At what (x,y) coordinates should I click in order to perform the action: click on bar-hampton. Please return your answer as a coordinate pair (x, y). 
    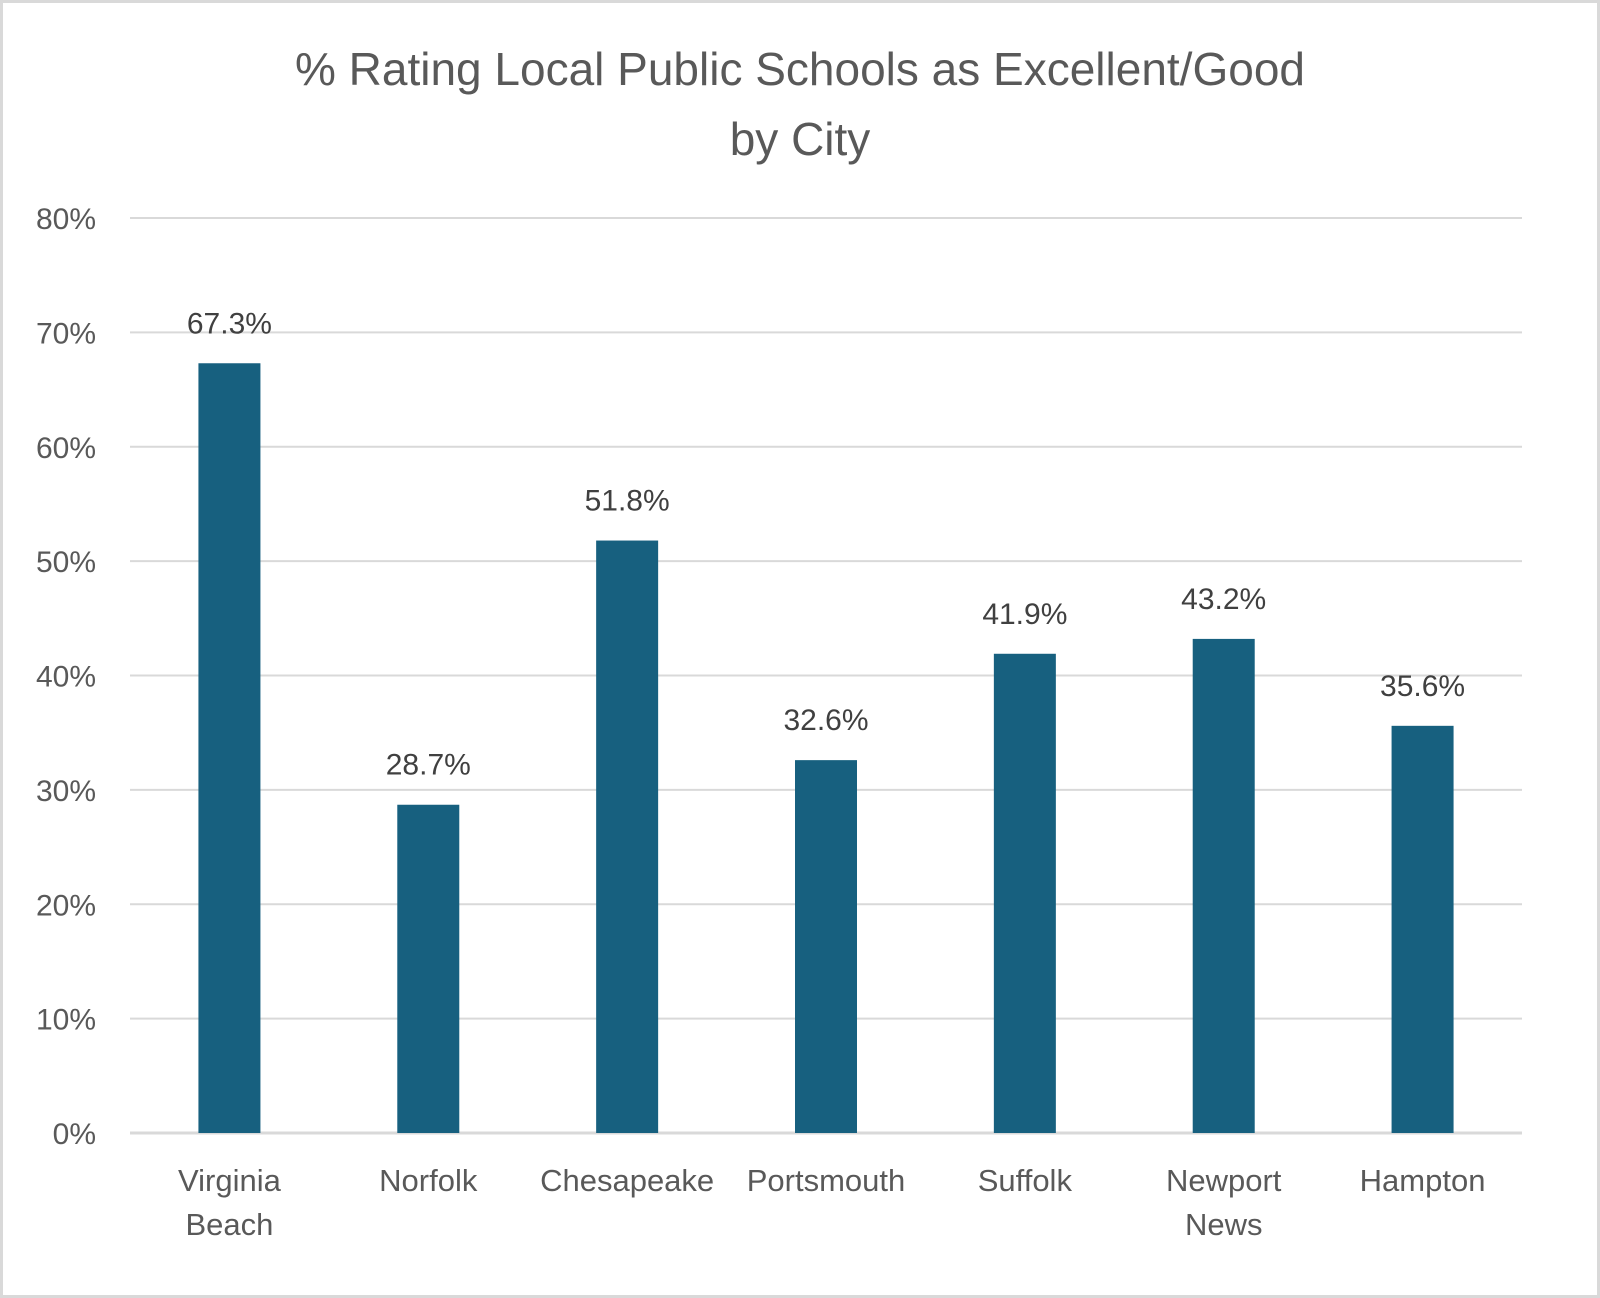
    Looking at the image, I should click on (1422, 929).